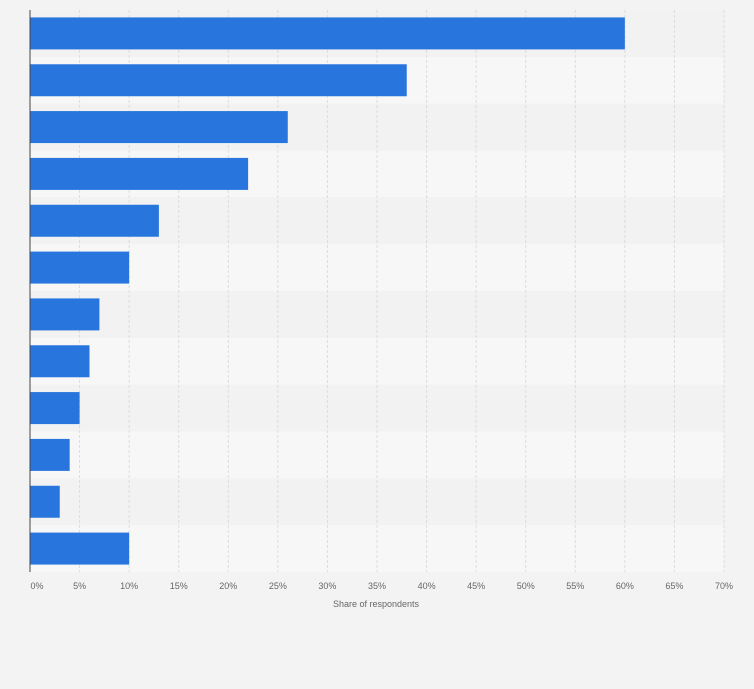  Describe the element at coordinates (724, 586) in the screenshot. I see `x-tick-label: 70%` at that location.